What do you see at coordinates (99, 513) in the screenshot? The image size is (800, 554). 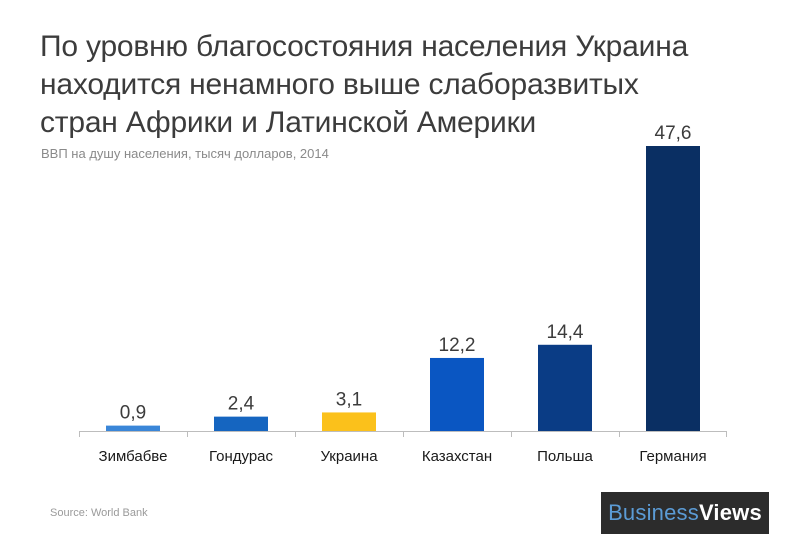 I see `source-note: Source: World Bank` at bounding box center [99, 513].